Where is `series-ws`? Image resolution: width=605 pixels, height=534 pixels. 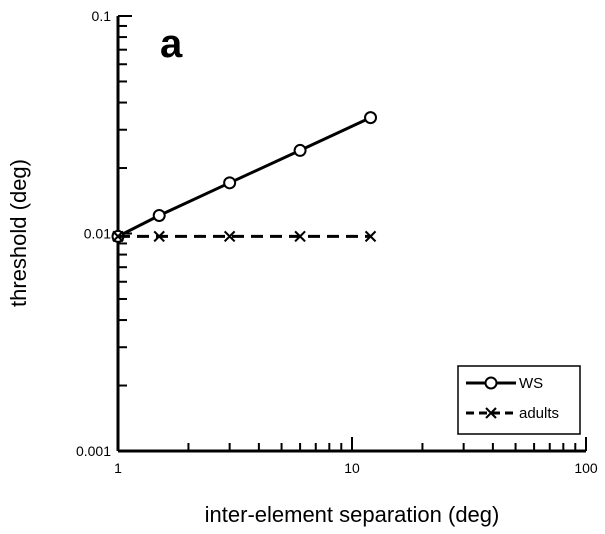 series-ws is located at coordinates (244, 177).